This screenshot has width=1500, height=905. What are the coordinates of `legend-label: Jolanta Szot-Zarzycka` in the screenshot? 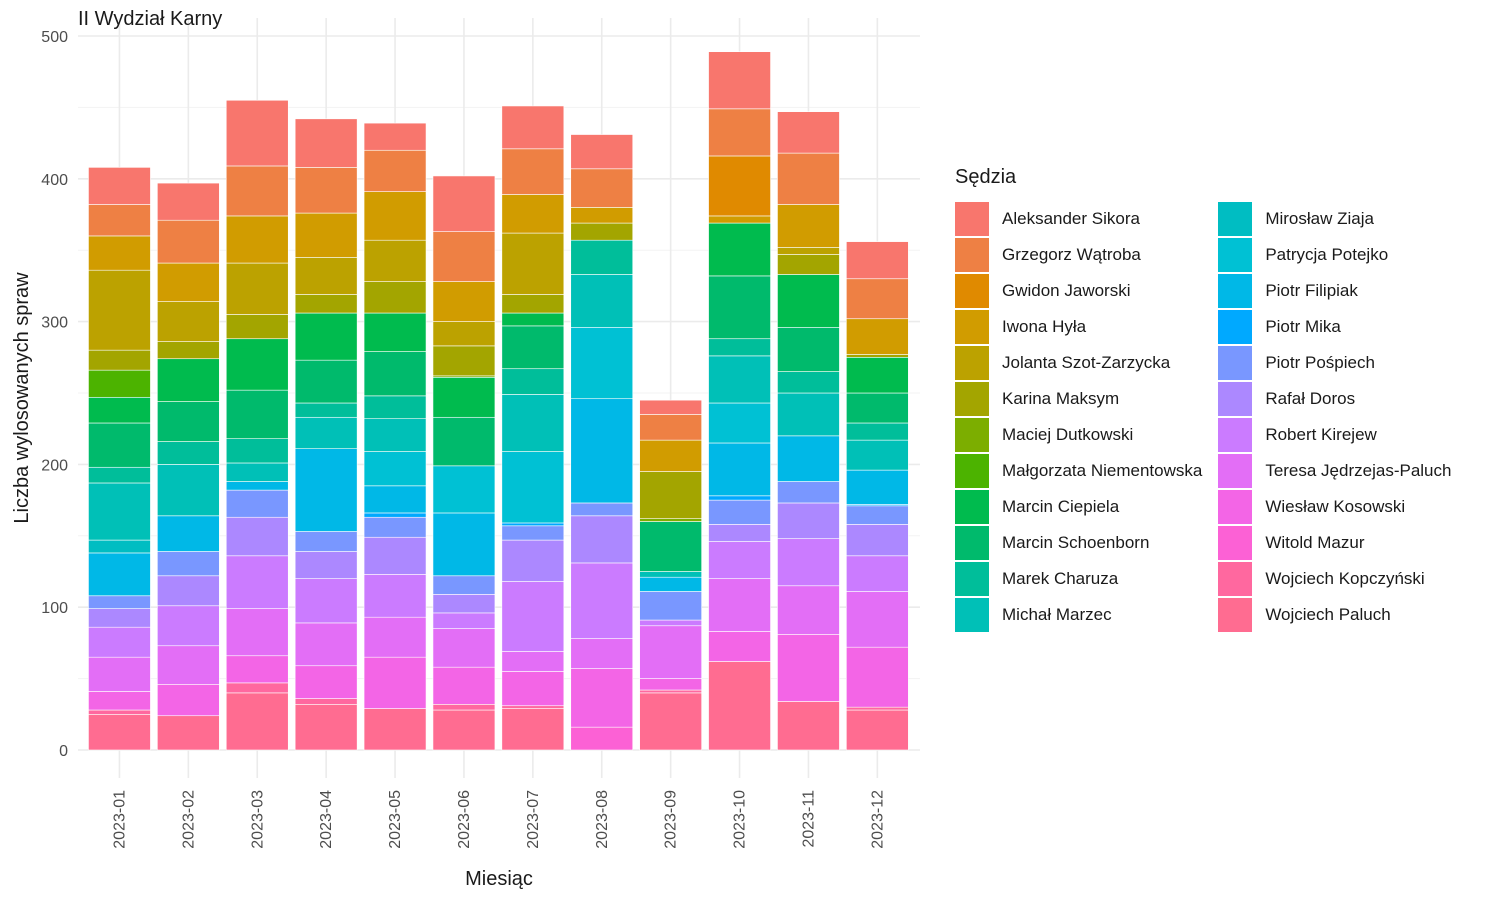 It's located at (1086, 362).